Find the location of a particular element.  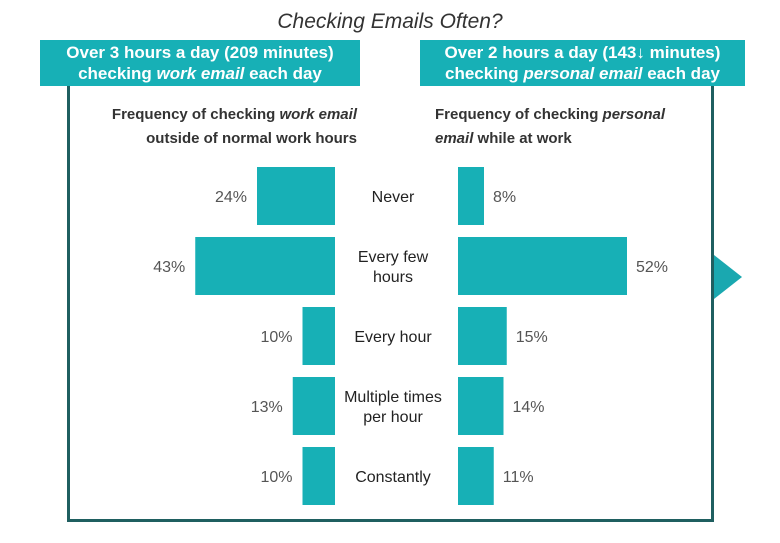

category-label: Every few is located at coordinates (393, 257).